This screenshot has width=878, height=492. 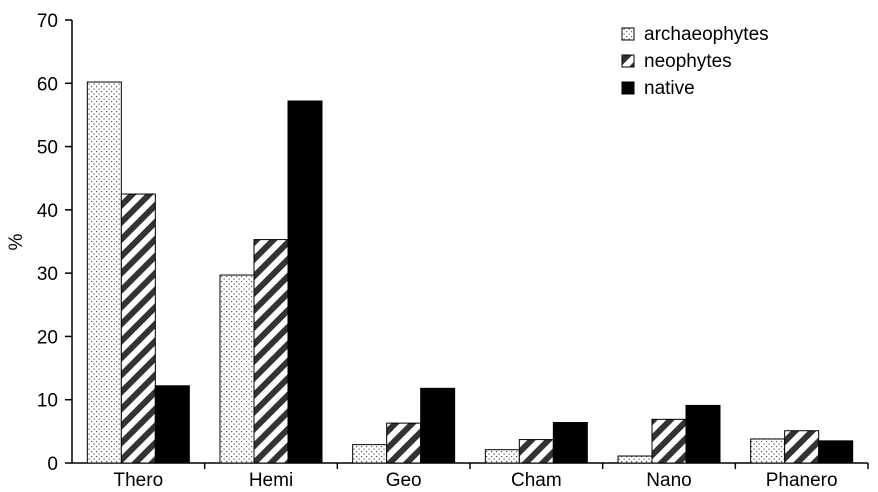 What do you see at coordinates (52, 464) in the screenshot?
I see `y-tick-label: 0` at bounding box center [52, 464].